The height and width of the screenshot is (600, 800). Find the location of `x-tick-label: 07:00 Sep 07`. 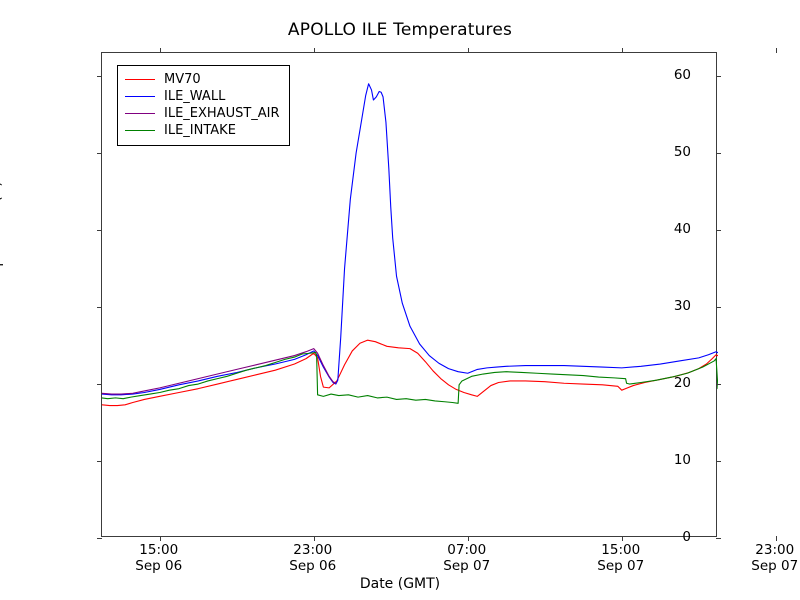

x-tick-label: 07:00 Sep 07 is located at coordinates (466, 558).